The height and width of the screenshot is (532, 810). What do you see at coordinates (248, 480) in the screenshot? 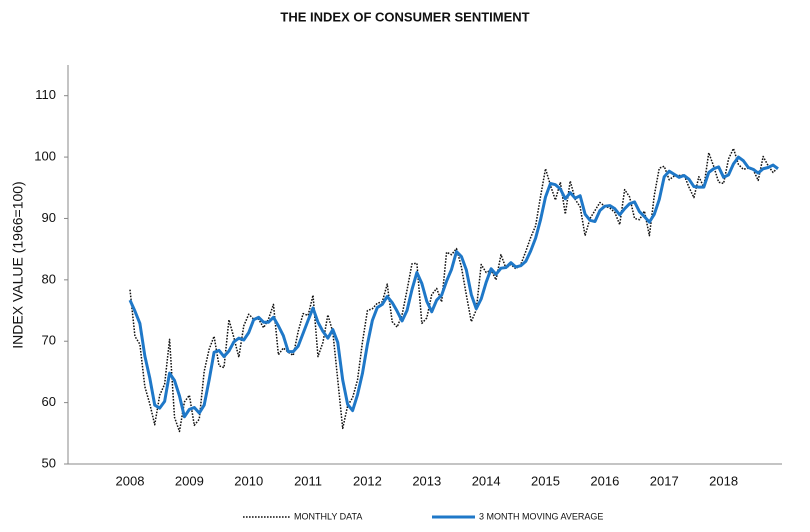
I see `x-tick-label: 2010` at bounding box center [248, 480].